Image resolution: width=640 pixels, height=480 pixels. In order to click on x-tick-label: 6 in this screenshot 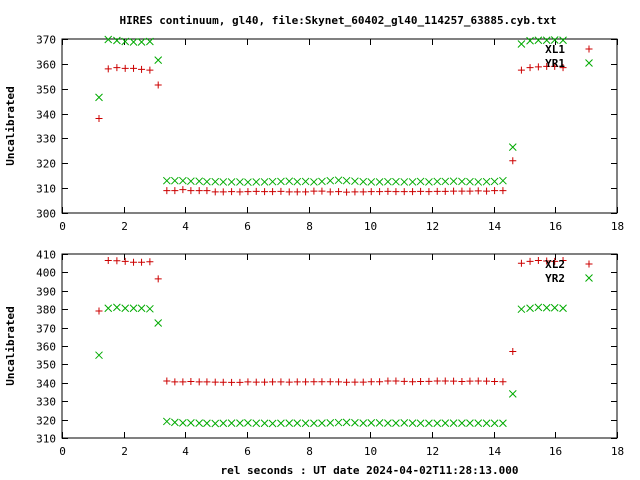, I will do `click(247, 451)`.